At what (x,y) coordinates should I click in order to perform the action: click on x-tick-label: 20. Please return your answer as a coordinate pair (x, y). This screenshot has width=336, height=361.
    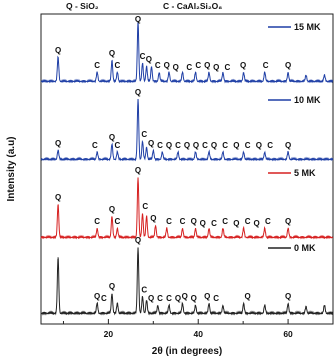
    Looking at the image, I should click on (109, 334).